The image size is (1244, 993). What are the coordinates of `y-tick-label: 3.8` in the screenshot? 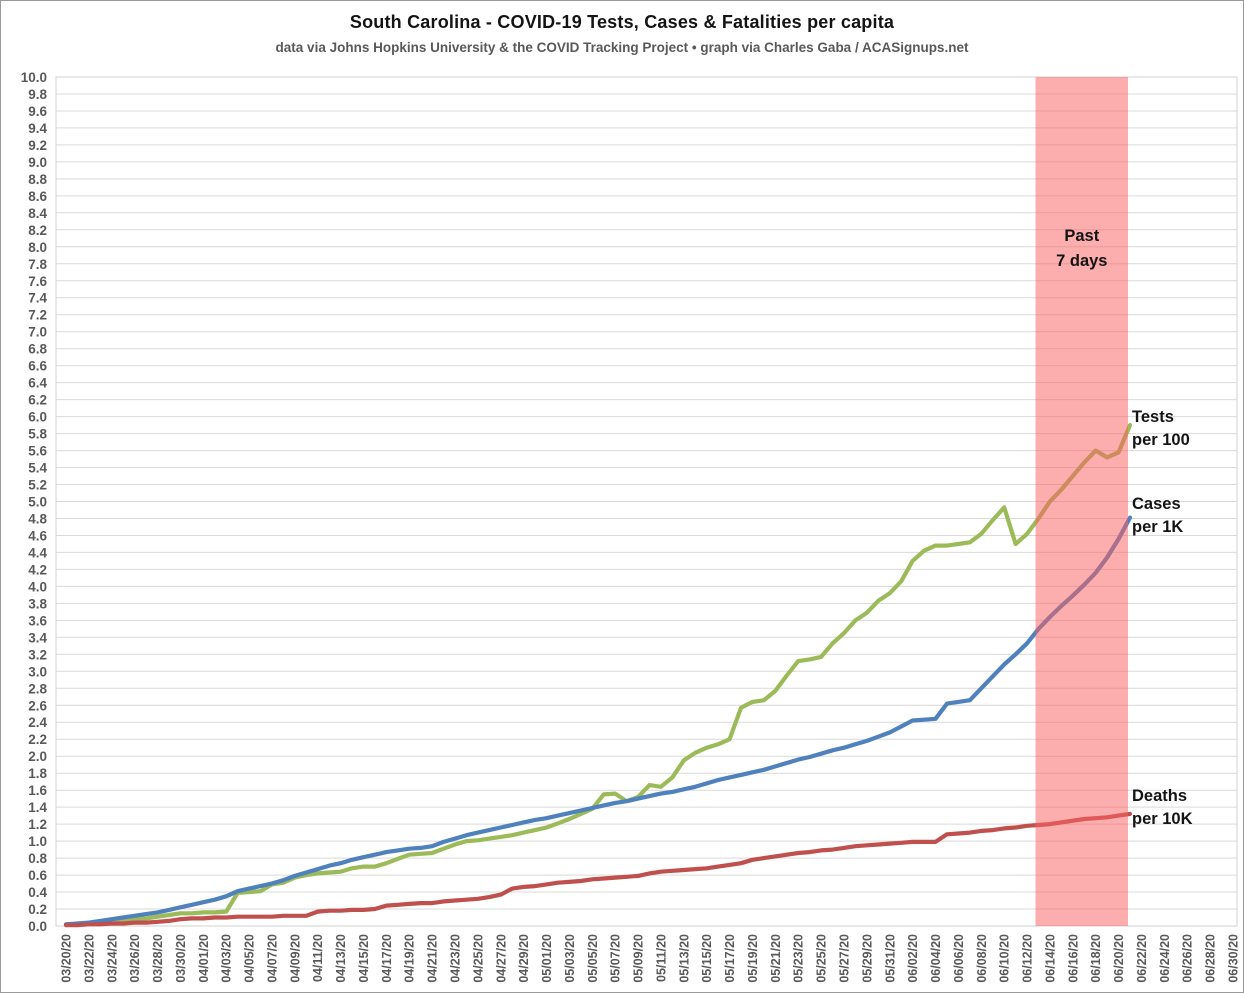 It's located at (37, 603).